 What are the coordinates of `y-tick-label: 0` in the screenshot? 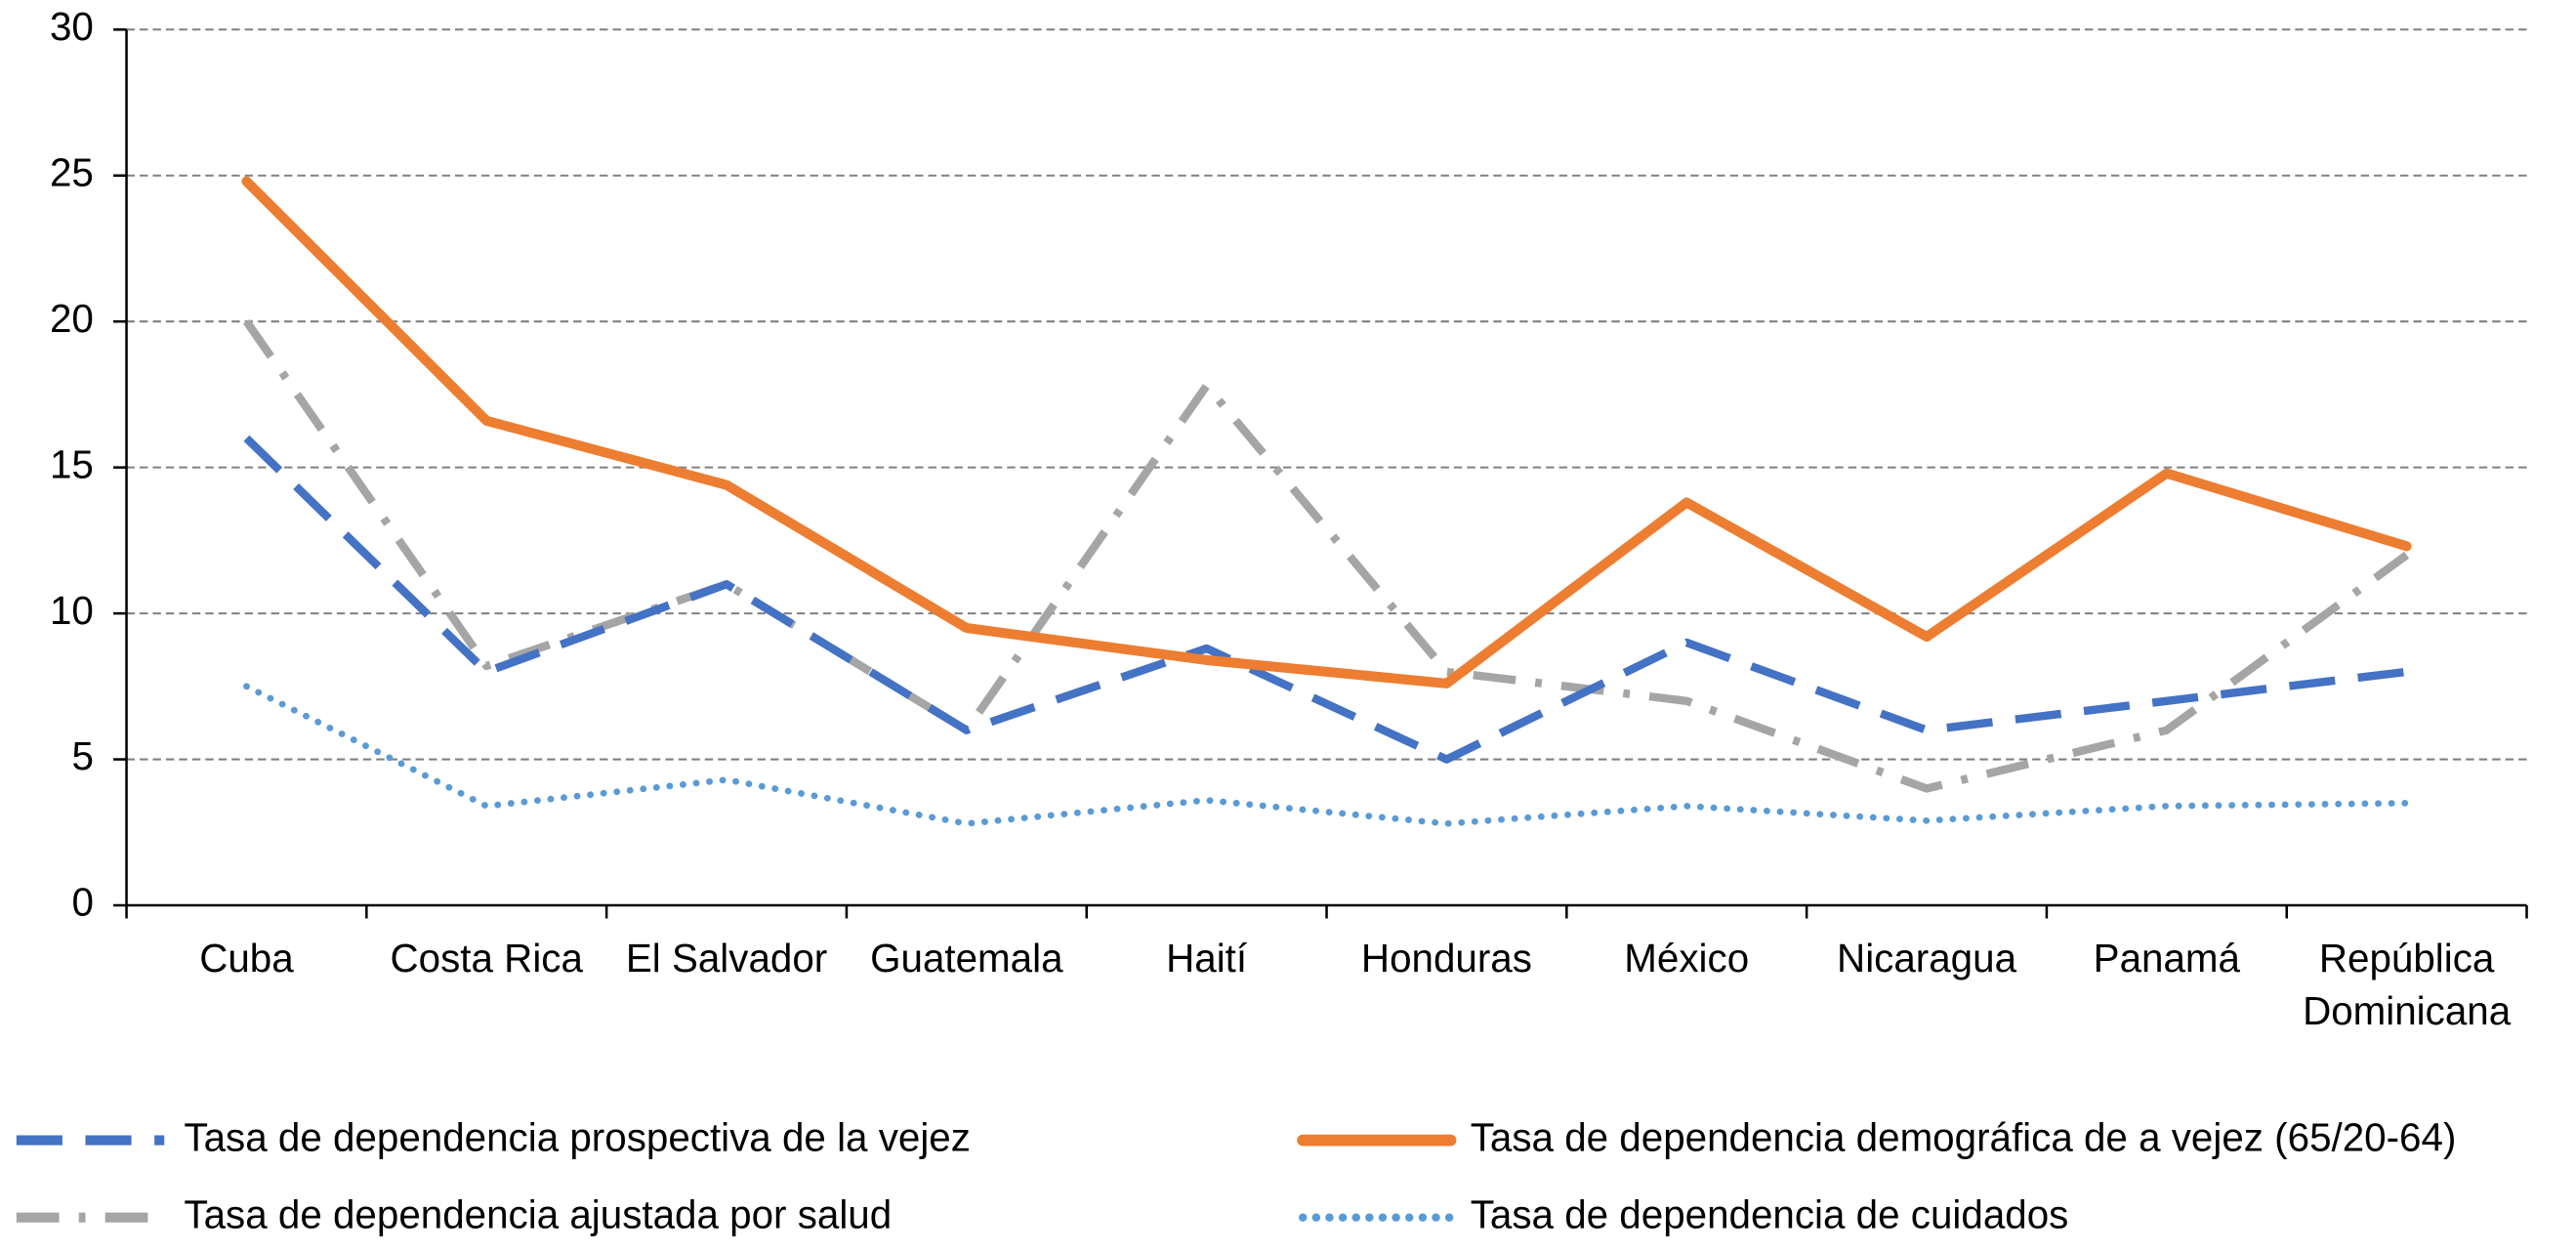 It's located at (82, 902).